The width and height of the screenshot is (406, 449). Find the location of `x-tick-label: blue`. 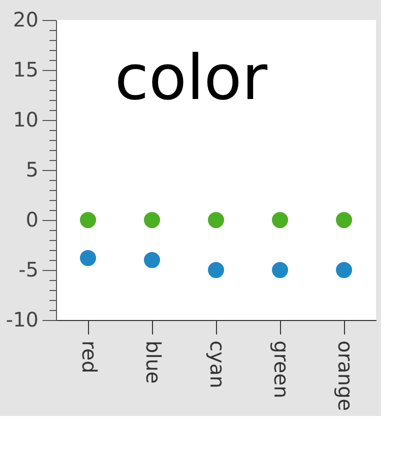

x-tick-label: blue is located at coordinates (154, 362).